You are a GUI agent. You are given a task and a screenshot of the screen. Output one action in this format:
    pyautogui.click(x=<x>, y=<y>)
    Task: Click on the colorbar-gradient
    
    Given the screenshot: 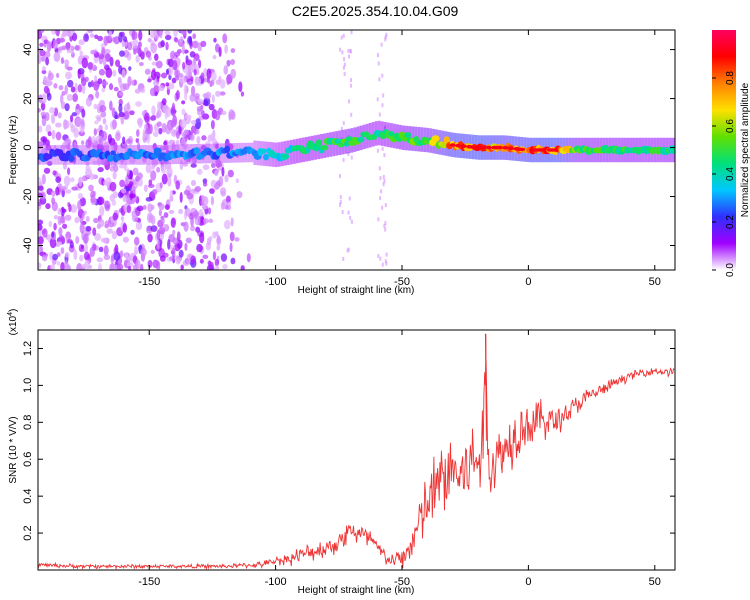 What is the action you would take?
    pyautogui.click(x=724, y=150)
    